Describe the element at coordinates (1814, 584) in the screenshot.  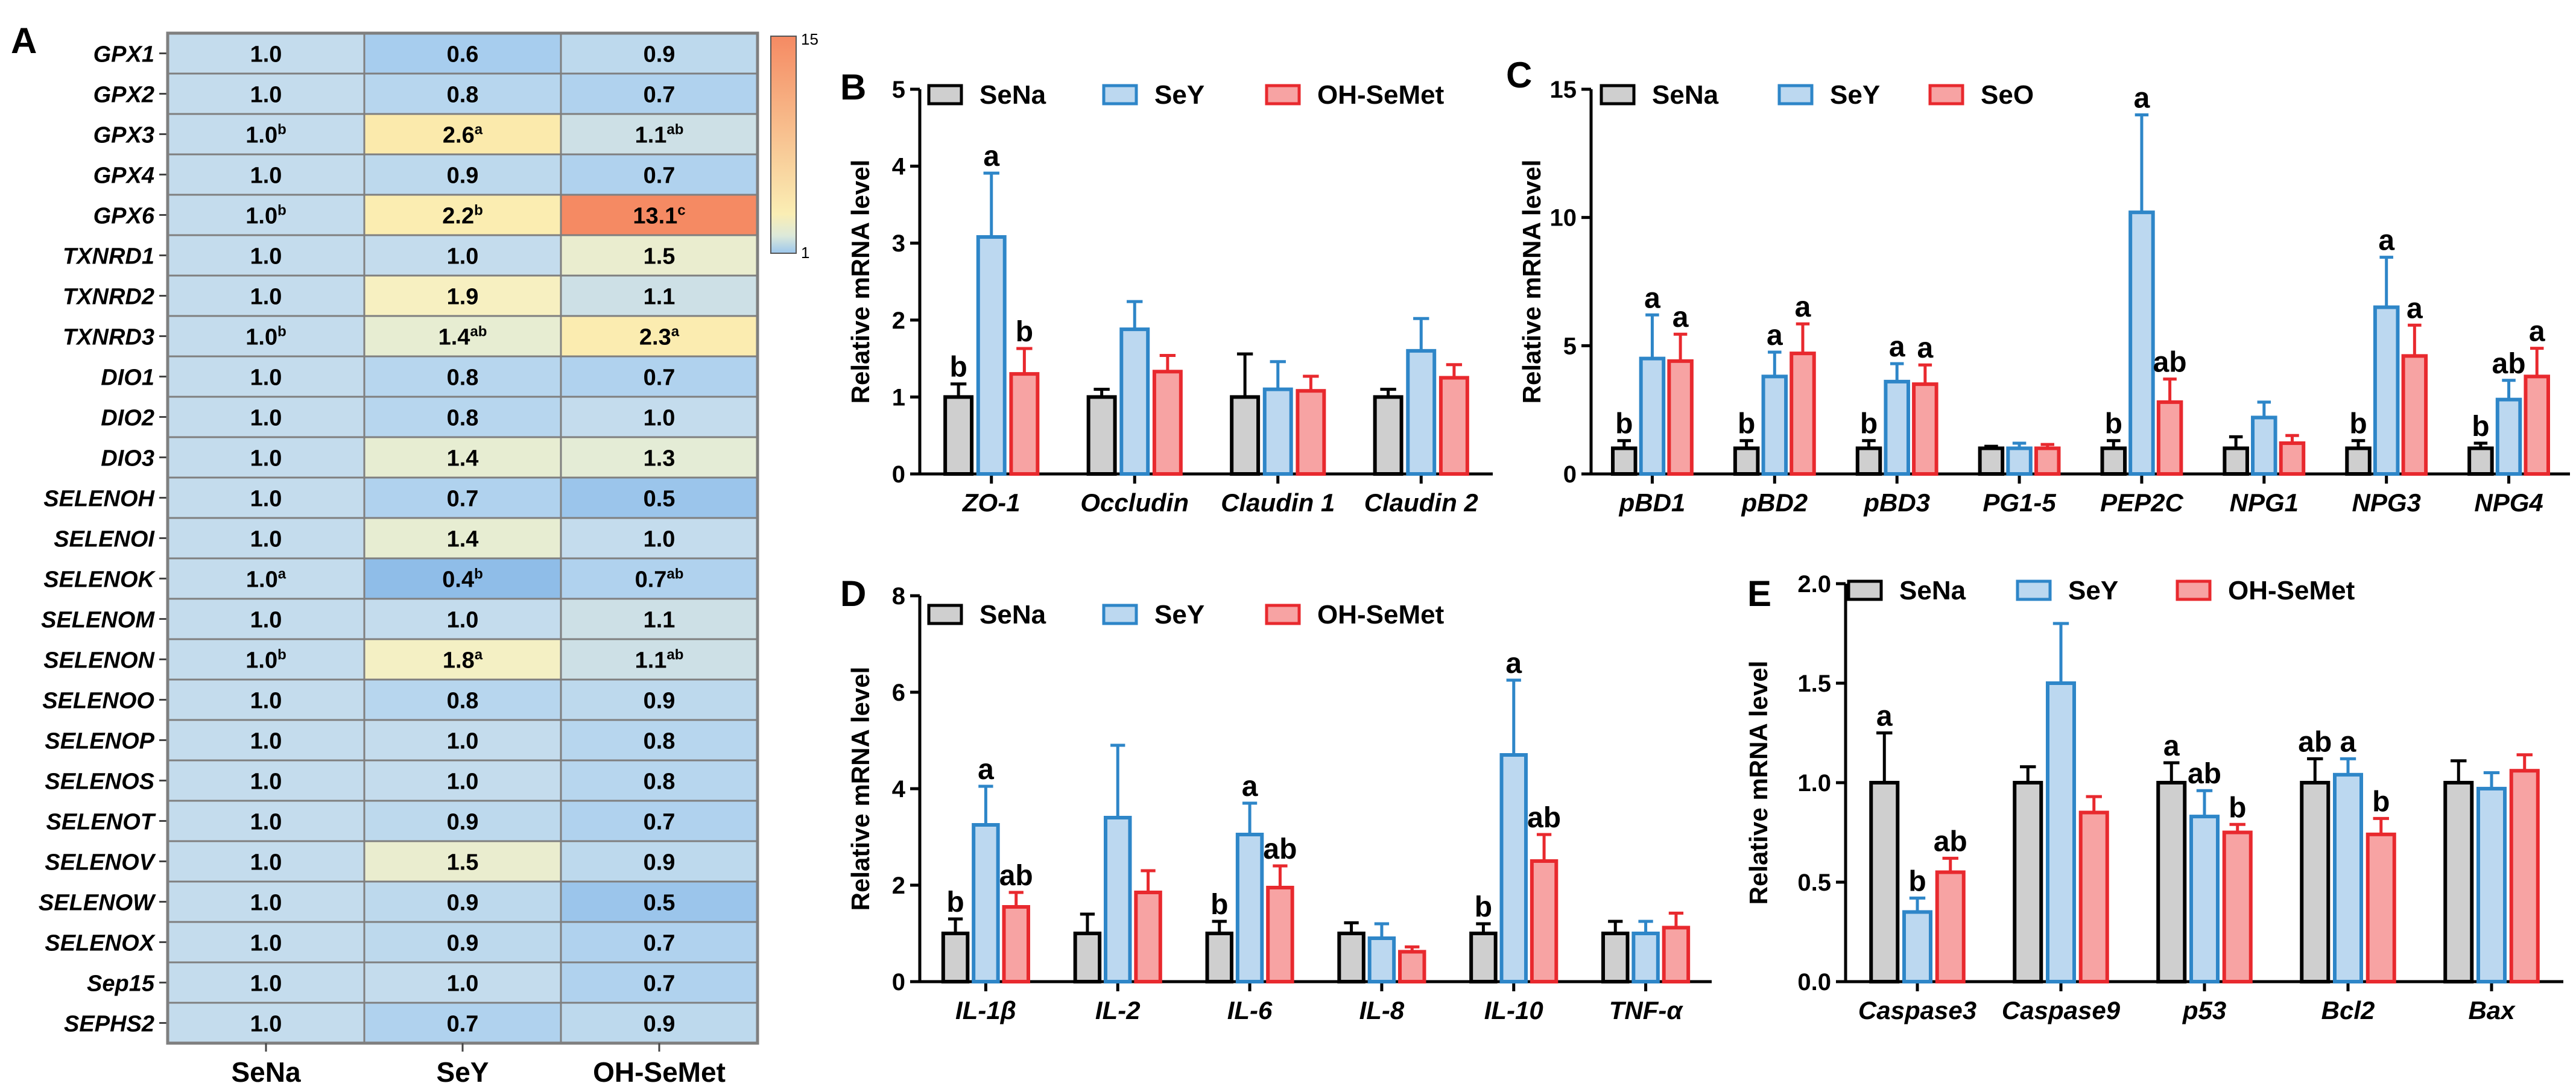
I see `y-tick-label: 2.0` at that location.